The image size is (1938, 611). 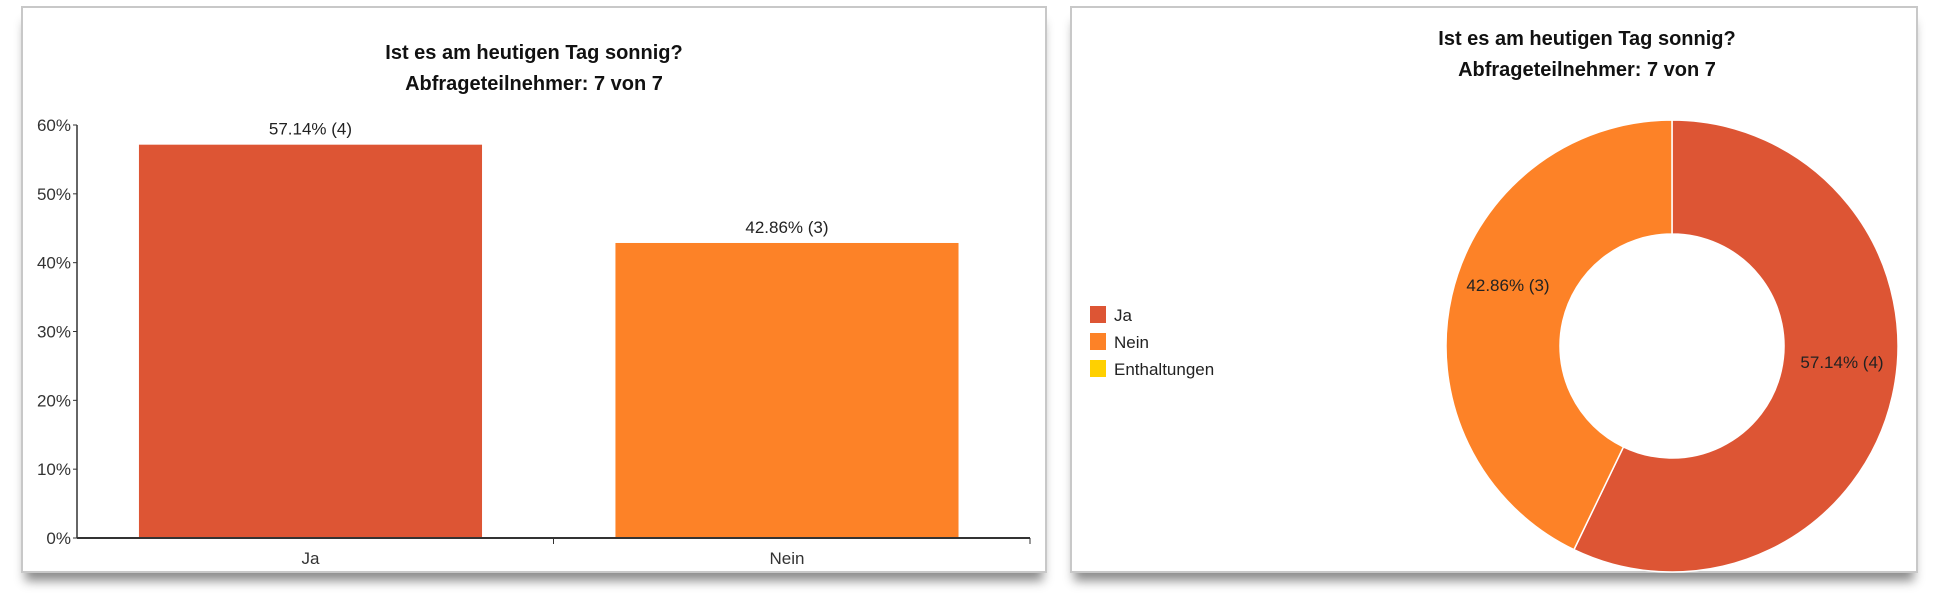 I want to click on y-tick-label: 20%, so click(x=54, y=400).